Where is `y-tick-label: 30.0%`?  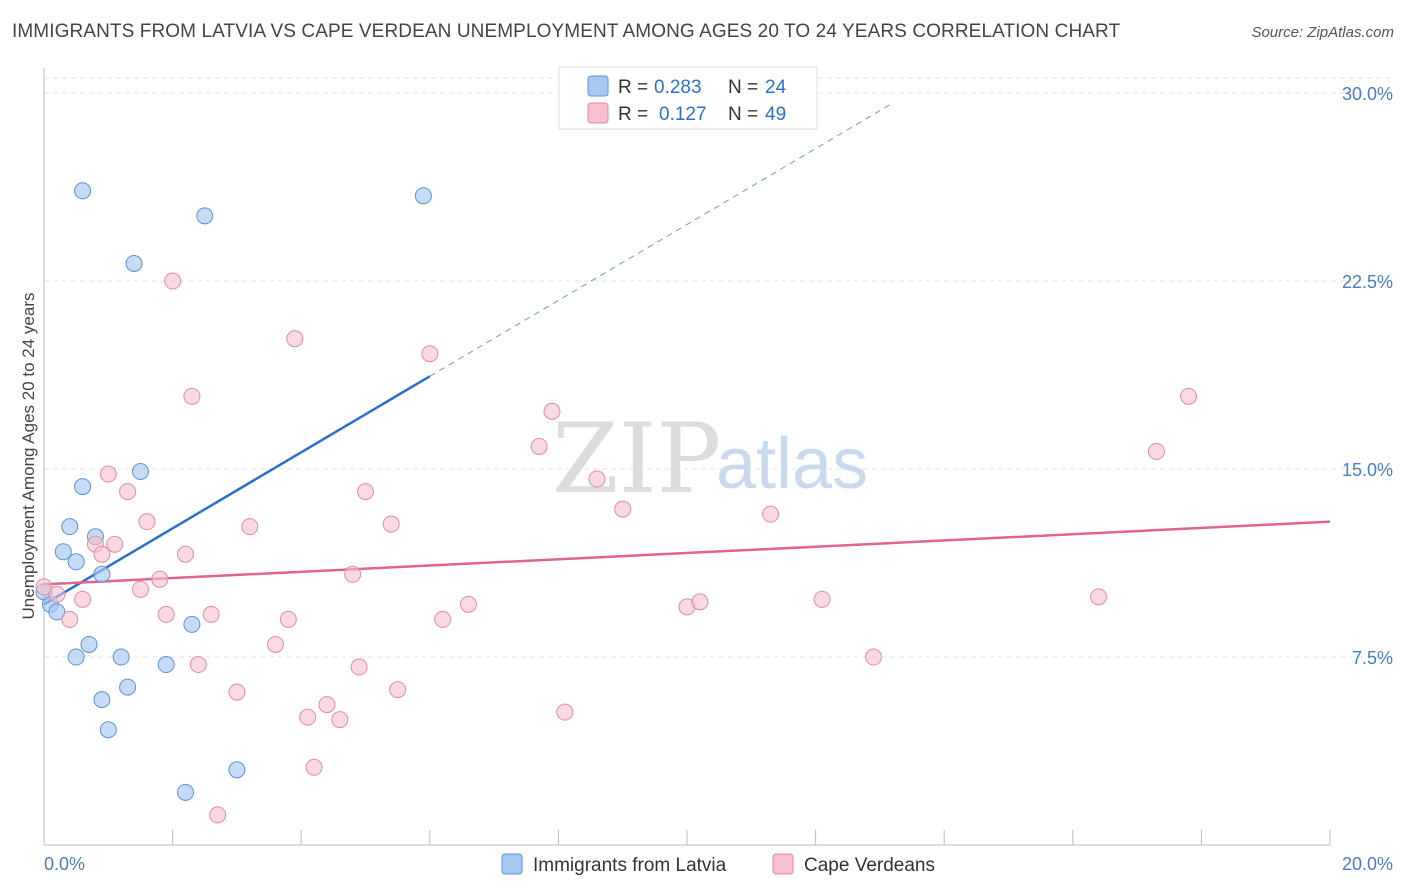
y-tick-label: 30.0% is located at coordinates (1367, 94).